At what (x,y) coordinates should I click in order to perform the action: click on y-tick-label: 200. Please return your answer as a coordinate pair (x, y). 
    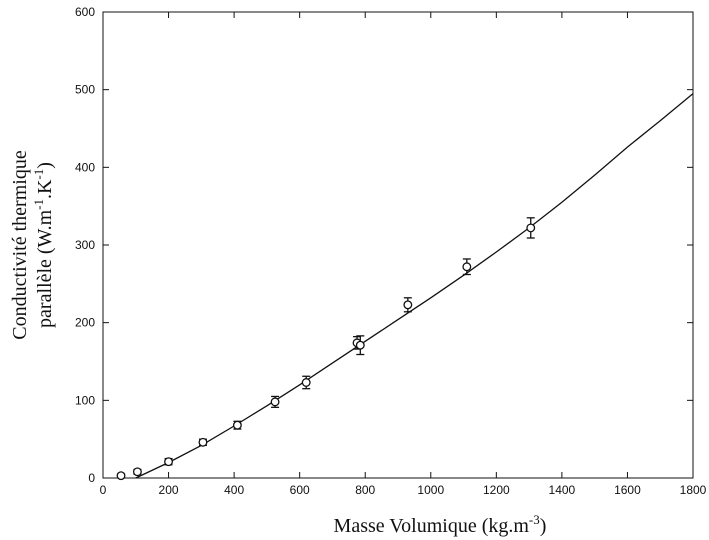
    Looking at the image, I should click on (85, 323).